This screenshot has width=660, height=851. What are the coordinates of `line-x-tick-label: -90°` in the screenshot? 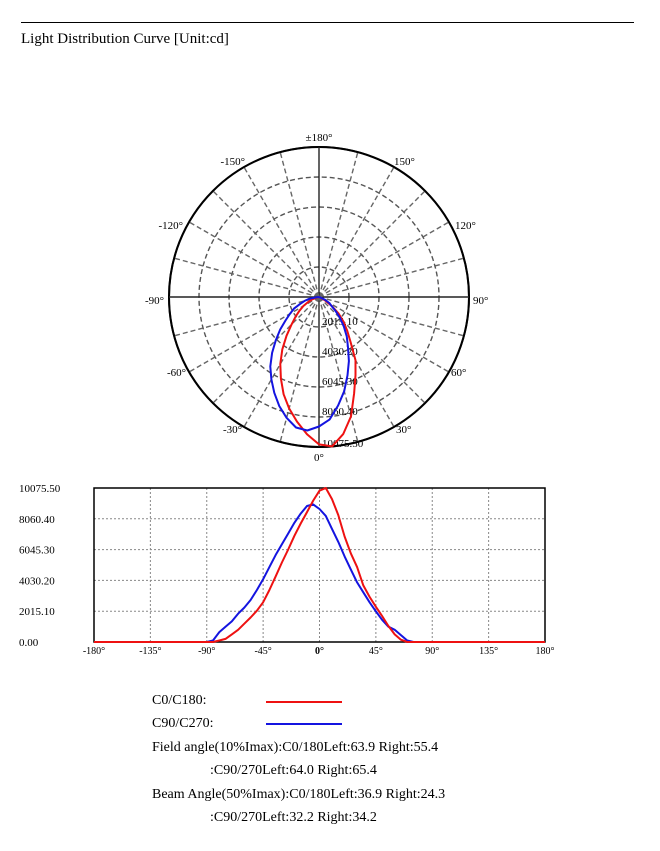 It's located at (206, 651).